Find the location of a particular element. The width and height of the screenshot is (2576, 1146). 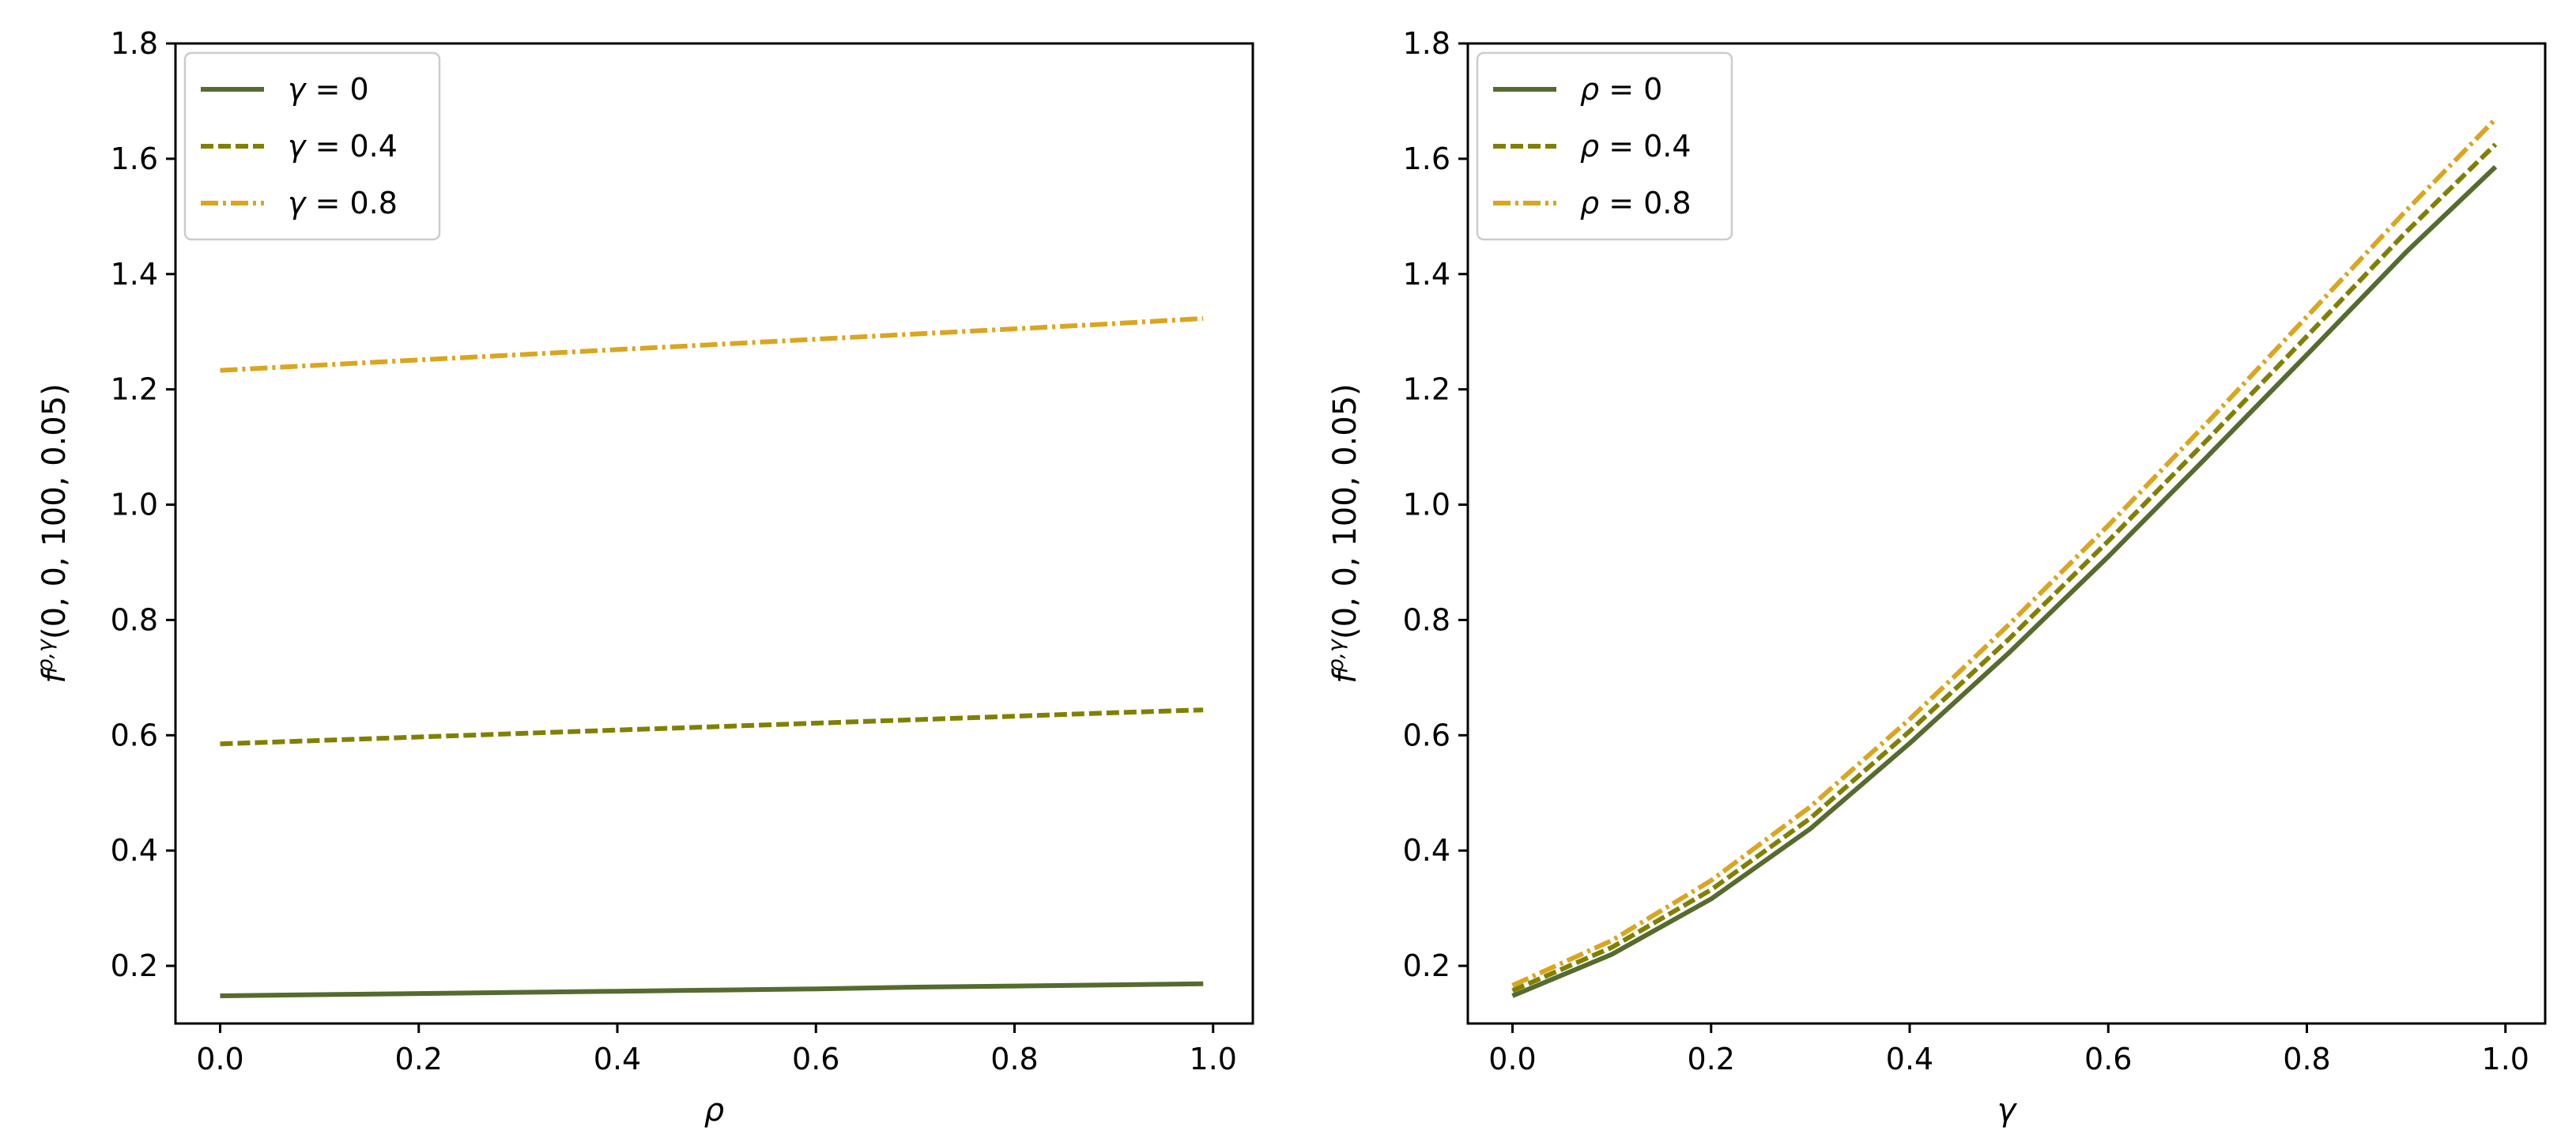

legend: ρ = 0ρ = 0.4ρ = 0.8 is located at coordinates (1604, 146).